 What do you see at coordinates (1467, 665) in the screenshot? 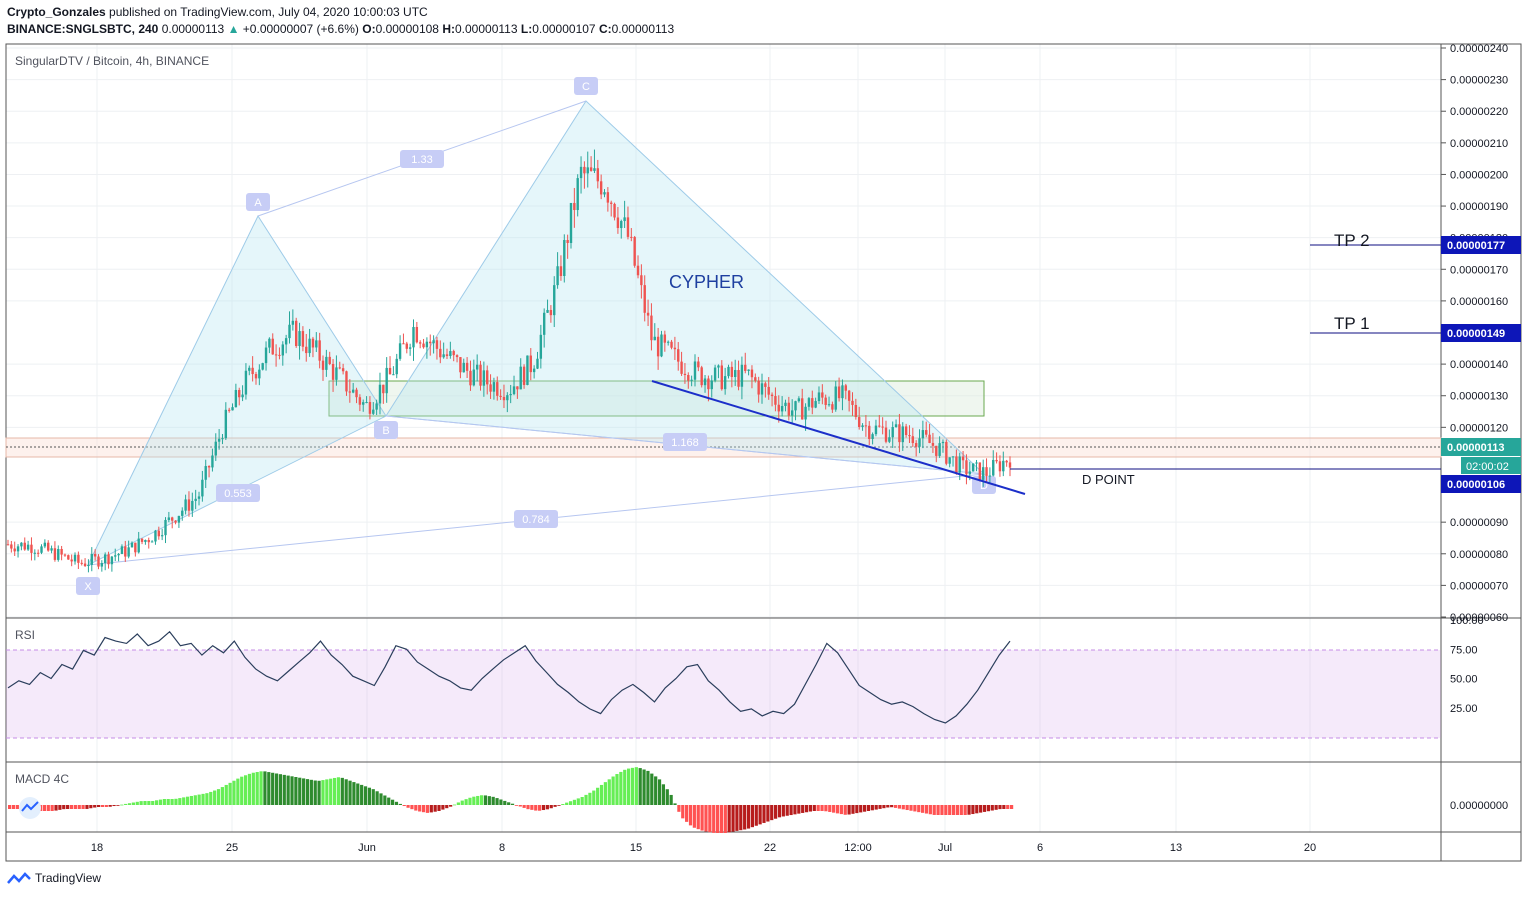
I see `rsi-axis: 100.00 75.00 50.00 25.00` at bounding box center [1467, 665].